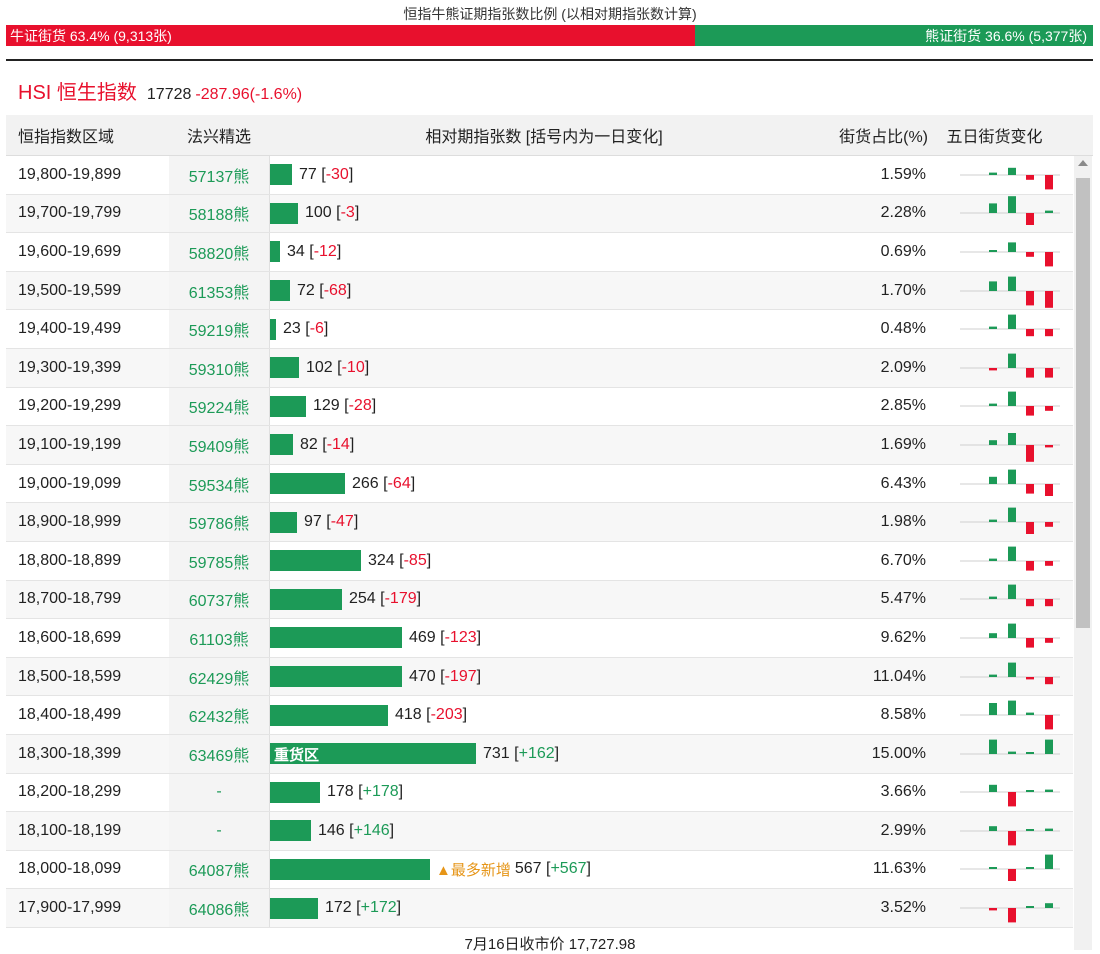 This screenshot has width=1100, height=954. What do you see at coordinates (385, 599) in the screenshot?
I see `contracts-text: 254 [-179]` at bounding box center [385, 599].